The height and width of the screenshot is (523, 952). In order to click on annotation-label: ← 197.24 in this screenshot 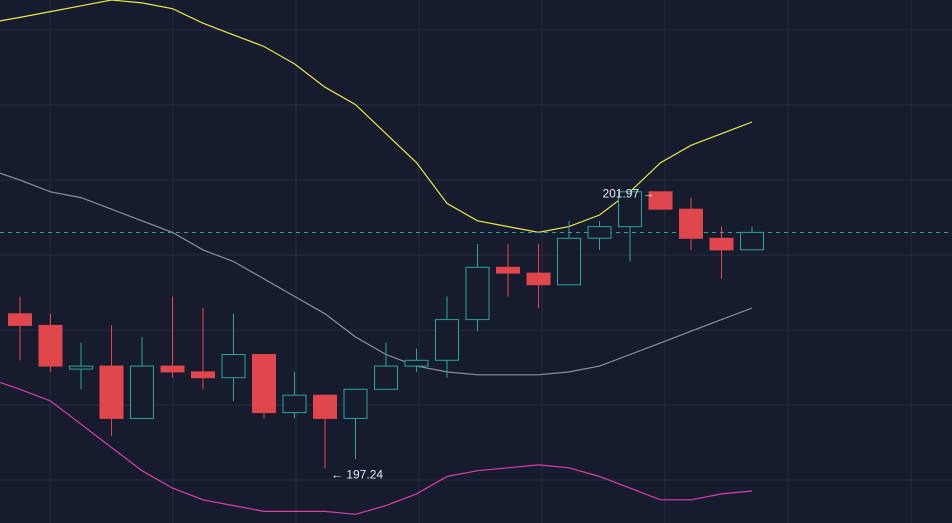, I will do `click(357, 474)`.